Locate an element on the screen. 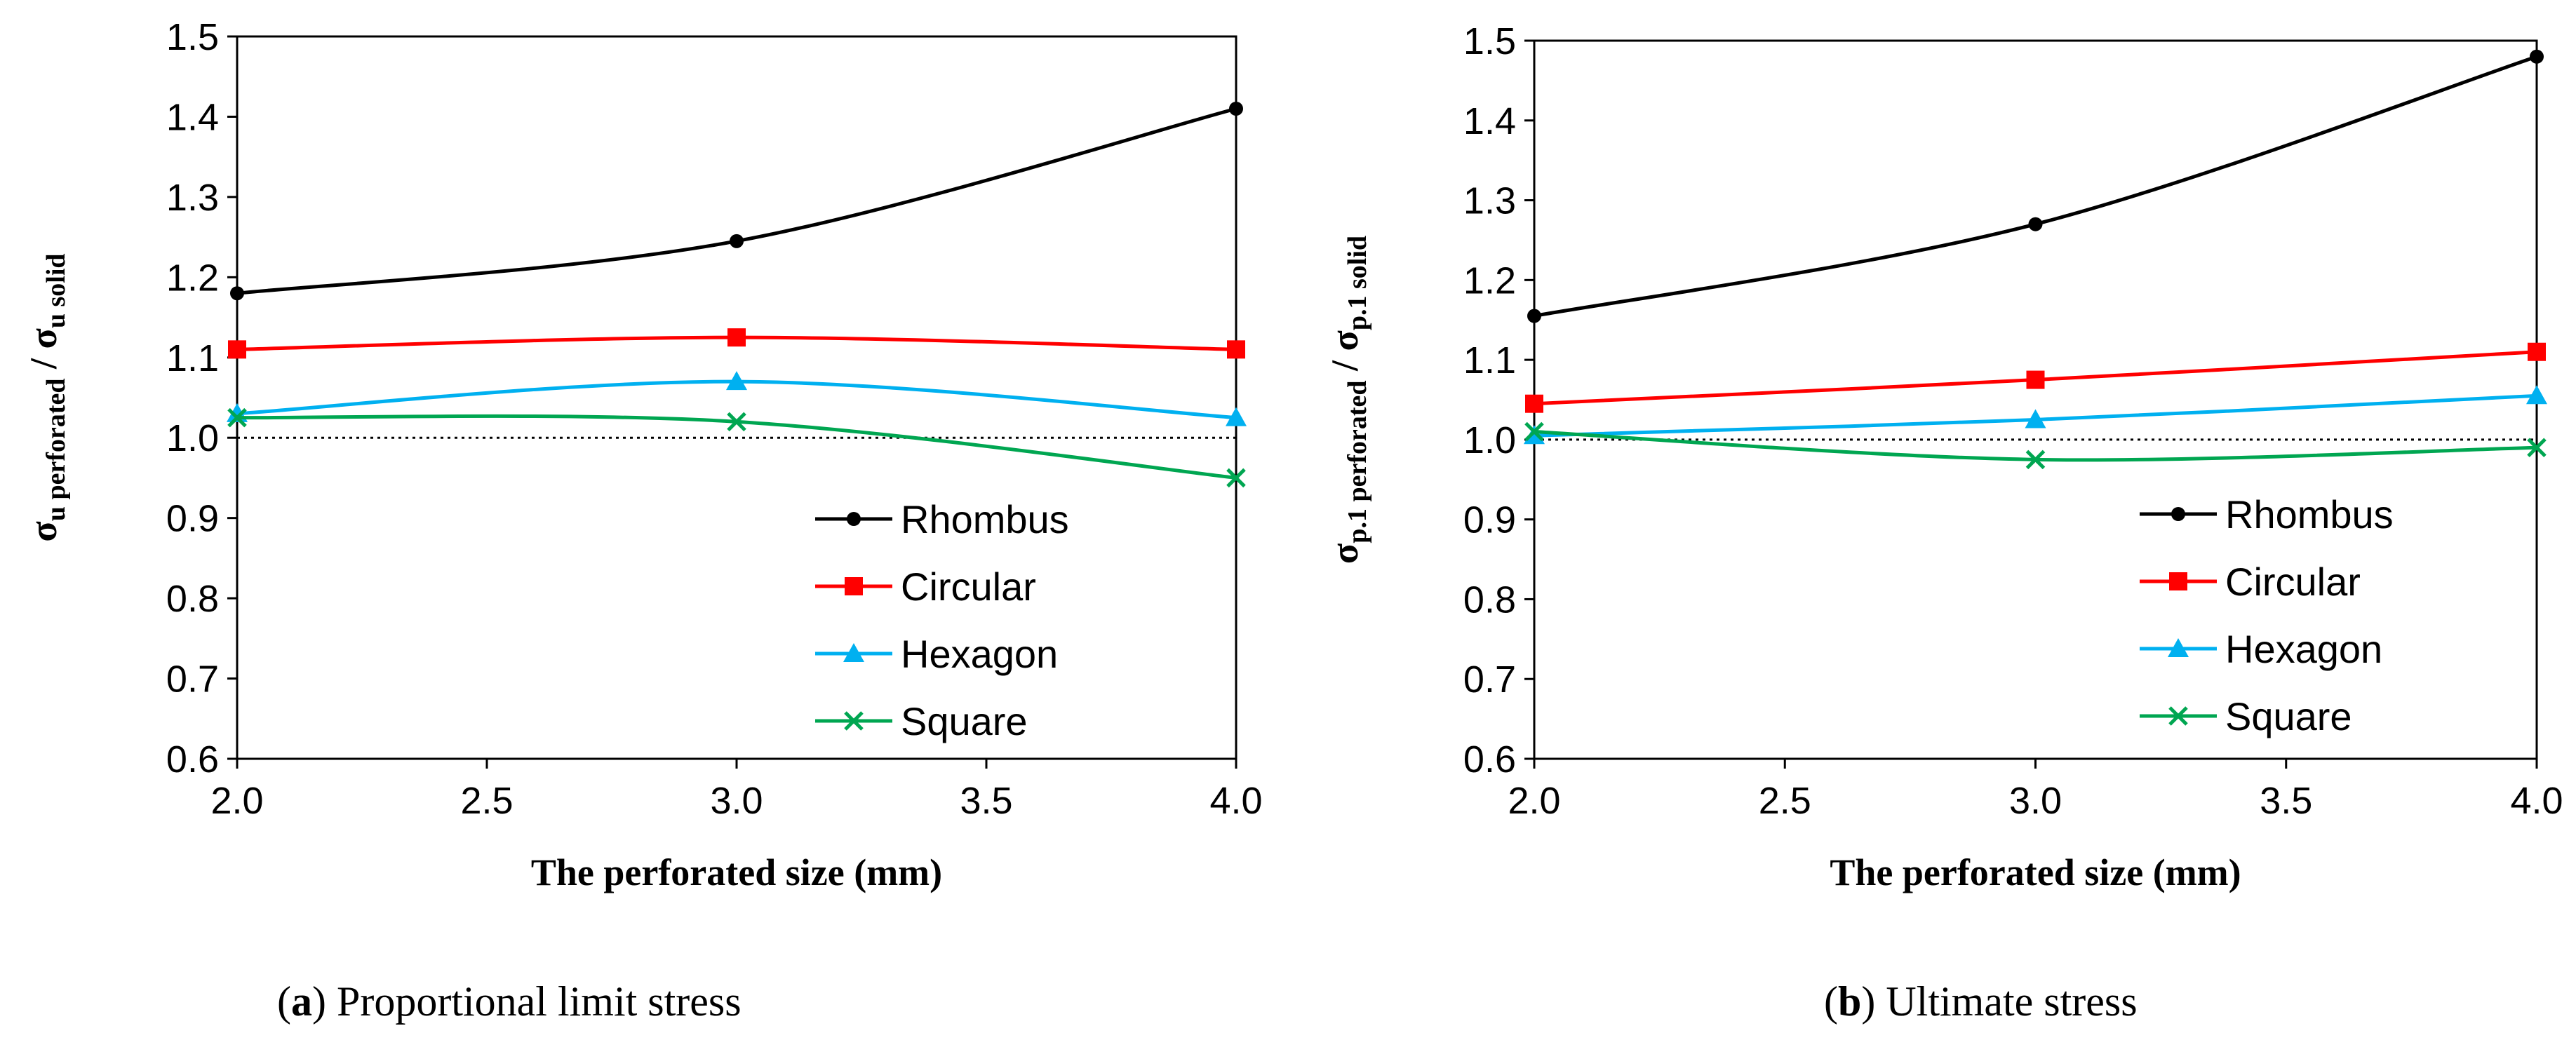 The image size is (2576, 1040). caption-label: b is located at coordinates (1849, 1002).